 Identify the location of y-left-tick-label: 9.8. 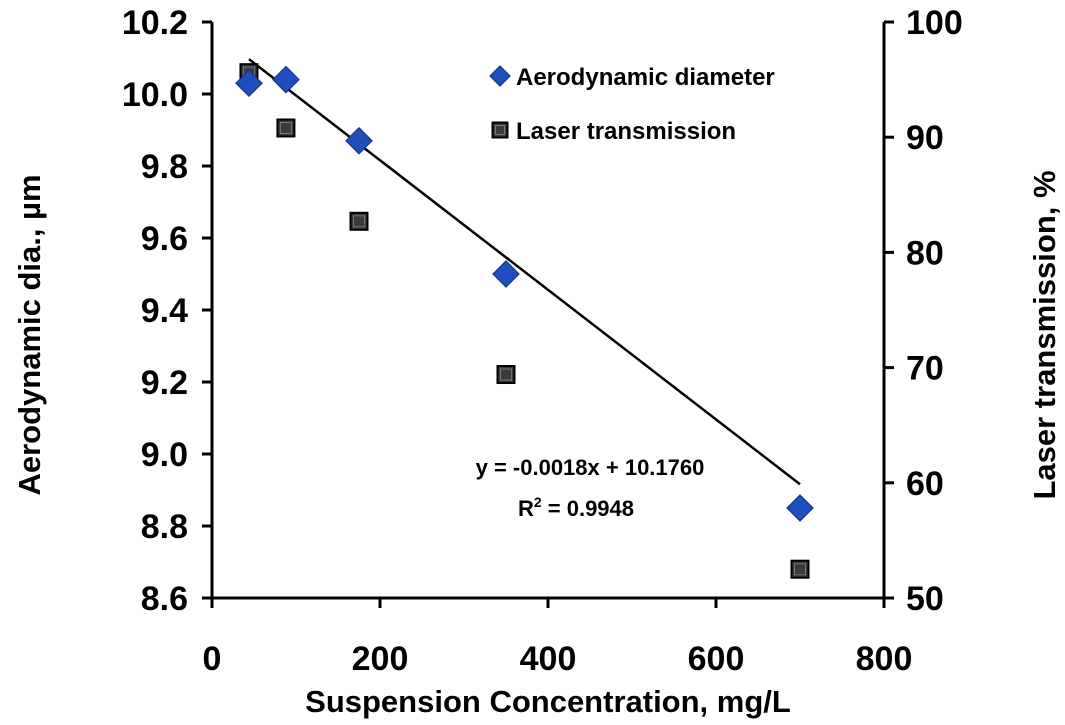
(164, 167).